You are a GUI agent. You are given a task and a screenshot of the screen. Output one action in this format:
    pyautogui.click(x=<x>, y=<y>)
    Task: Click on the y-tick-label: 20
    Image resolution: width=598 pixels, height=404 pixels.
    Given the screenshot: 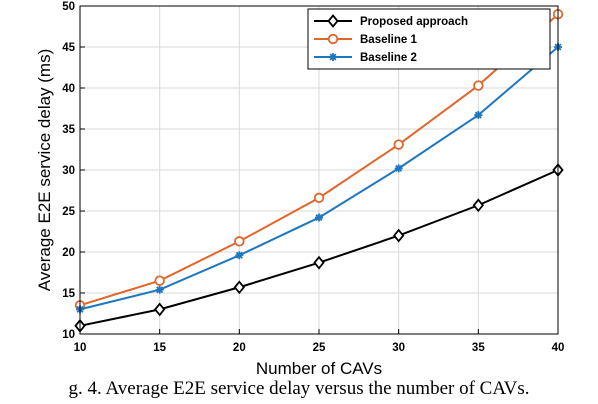 What is the action you would take?
    pyautogui.click(x=68, y=253)
    